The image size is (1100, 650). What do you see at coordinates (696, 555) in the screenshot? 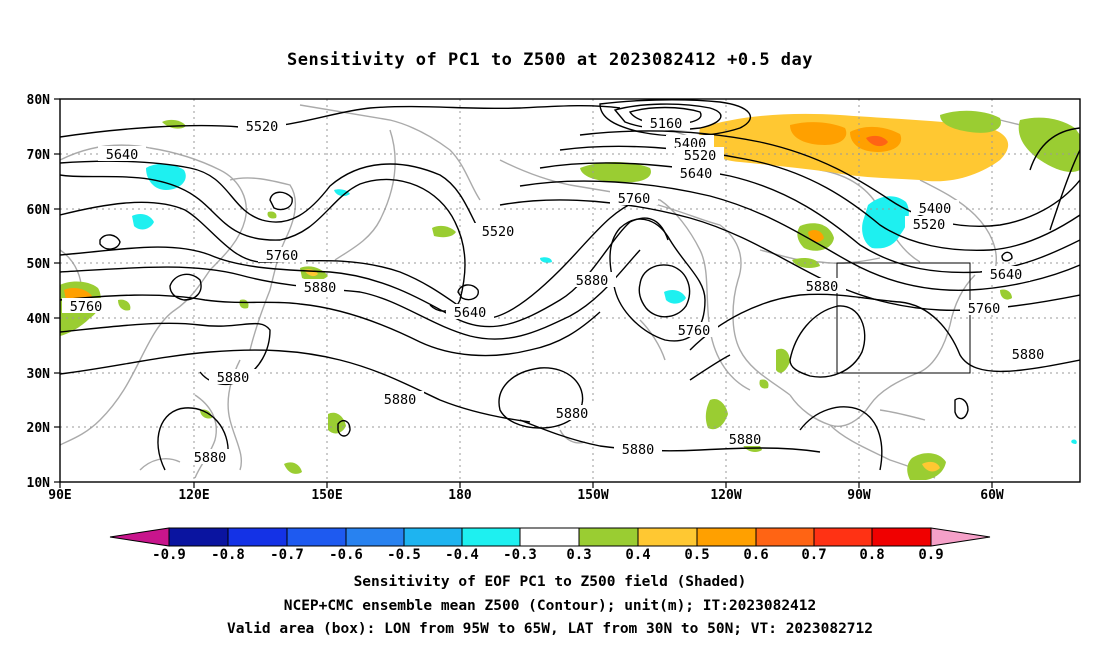
I see `colorbar-label: 0.5` at bounding box center [696, 555].